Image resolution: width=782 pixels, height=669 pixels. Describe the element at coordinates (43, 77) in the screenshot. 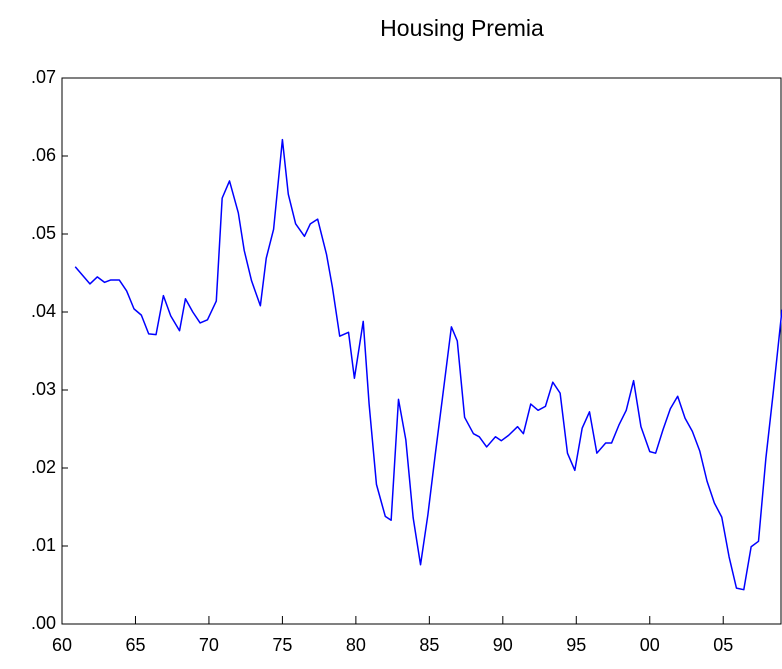

I see `y-tick-label: .07` at that location.